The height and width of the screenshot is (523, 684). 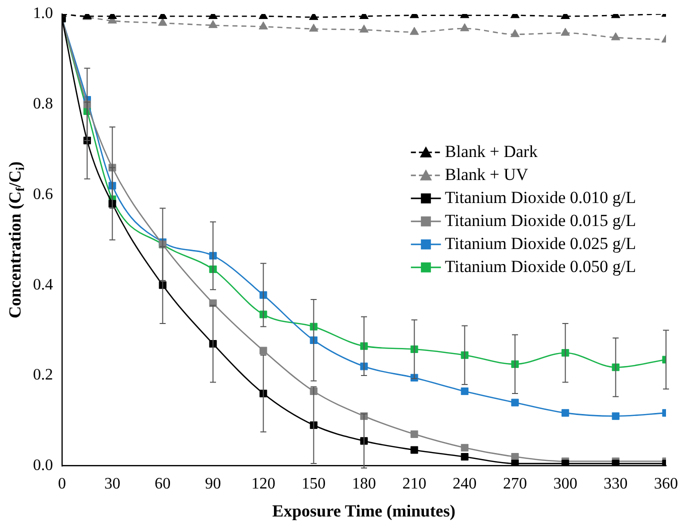 I want to click on x-tick-label: 330, so click(x=616, y=484).